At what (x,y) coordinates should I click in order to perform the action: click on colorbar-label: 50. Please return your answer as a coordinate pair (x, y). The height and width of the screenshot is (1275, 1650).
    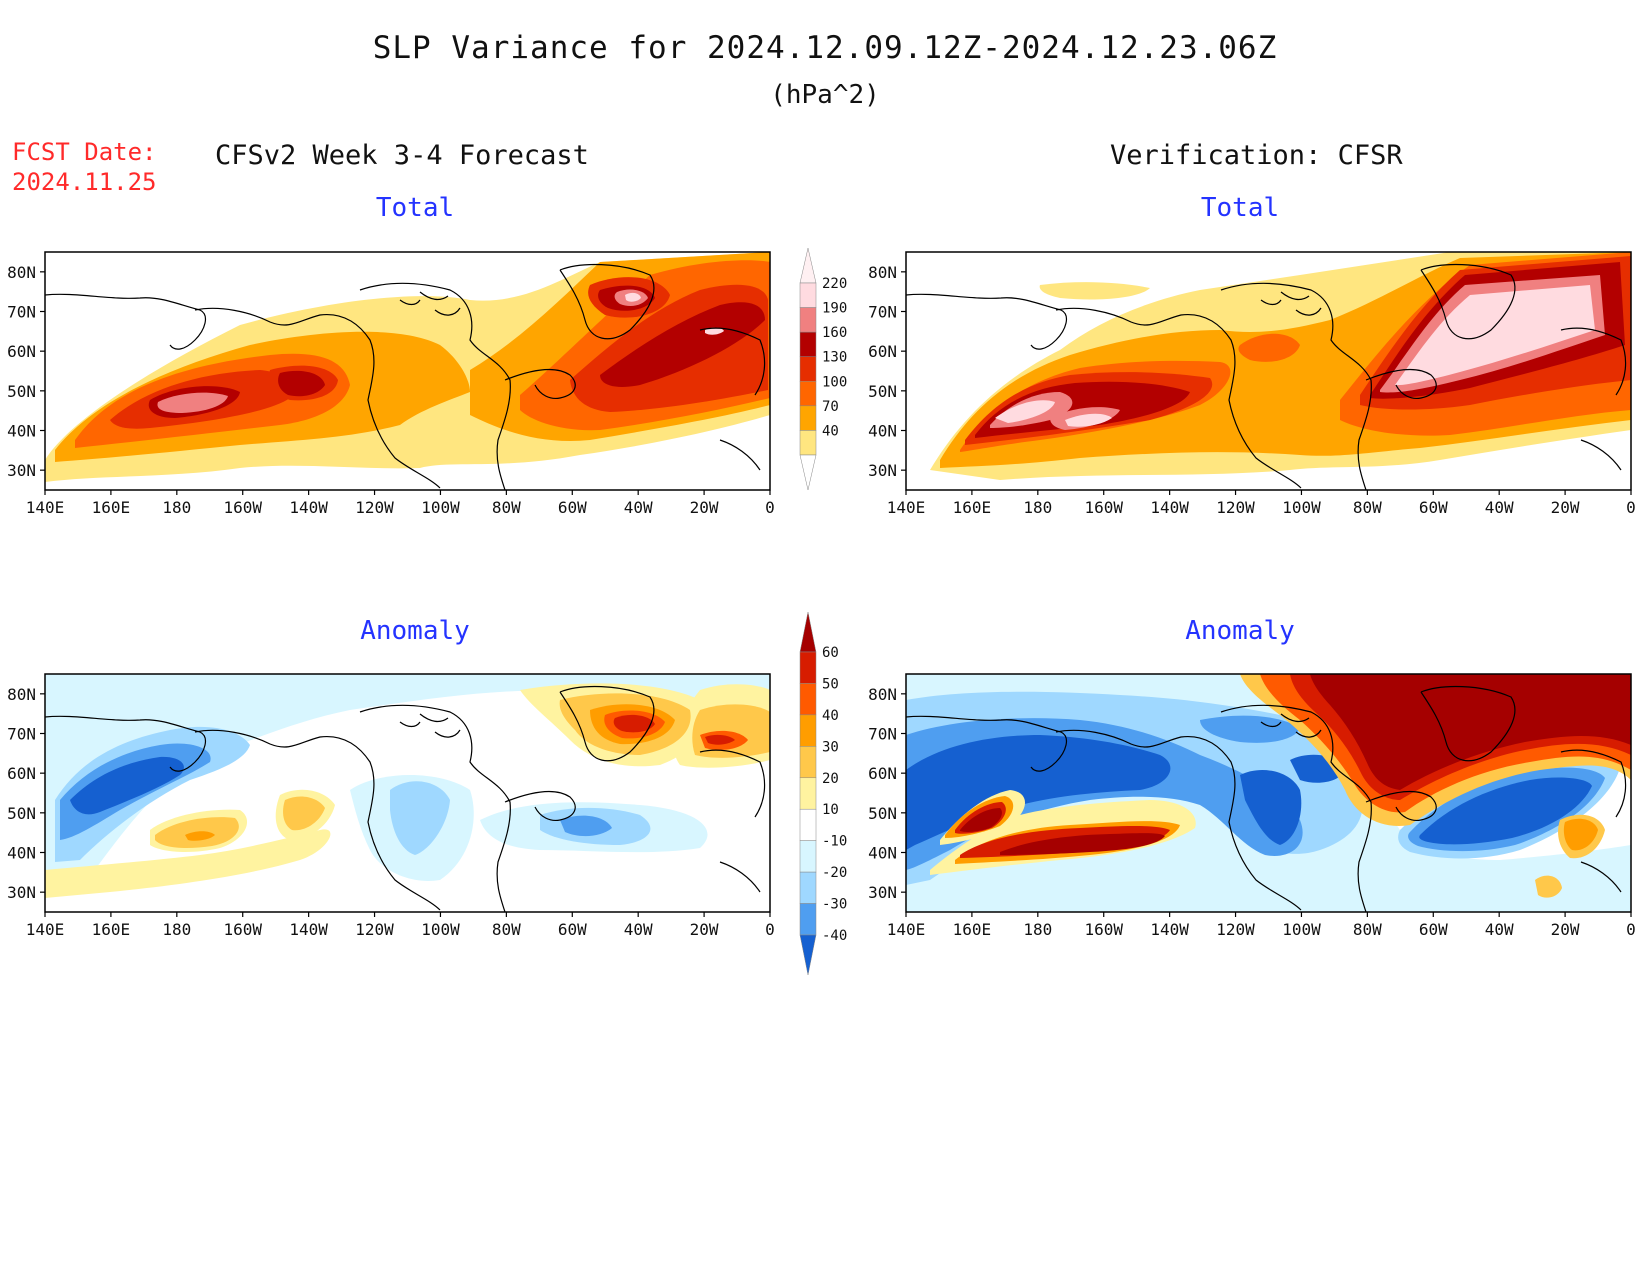
    Looking at the image, I should click on (830, 684).